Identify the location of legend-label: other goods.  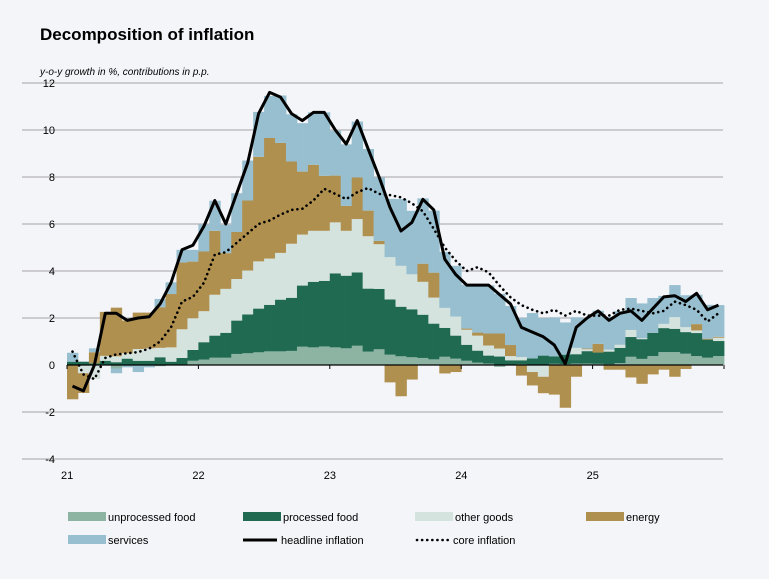
(484, 518).